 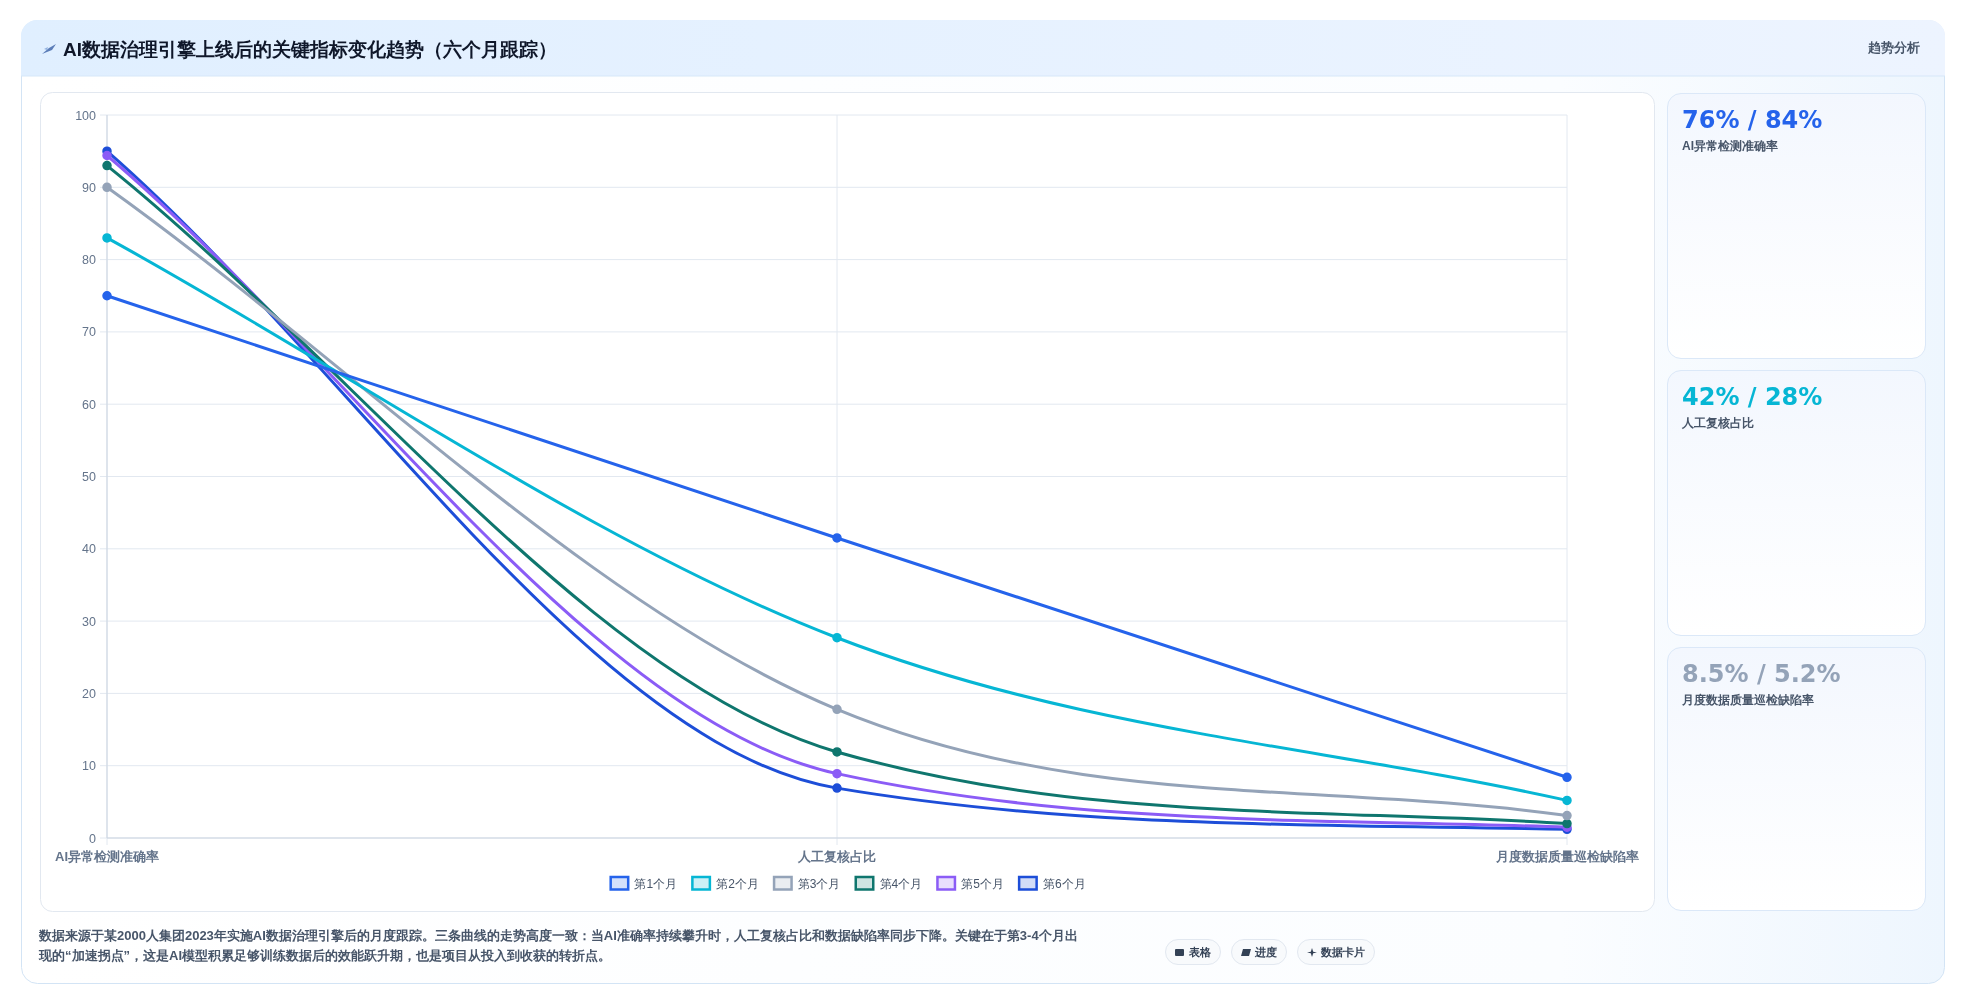 What do you see at coordinates (89, 621) in the screenshot?
I see `y-tick-label: 30` at bounding box center [89, 621].